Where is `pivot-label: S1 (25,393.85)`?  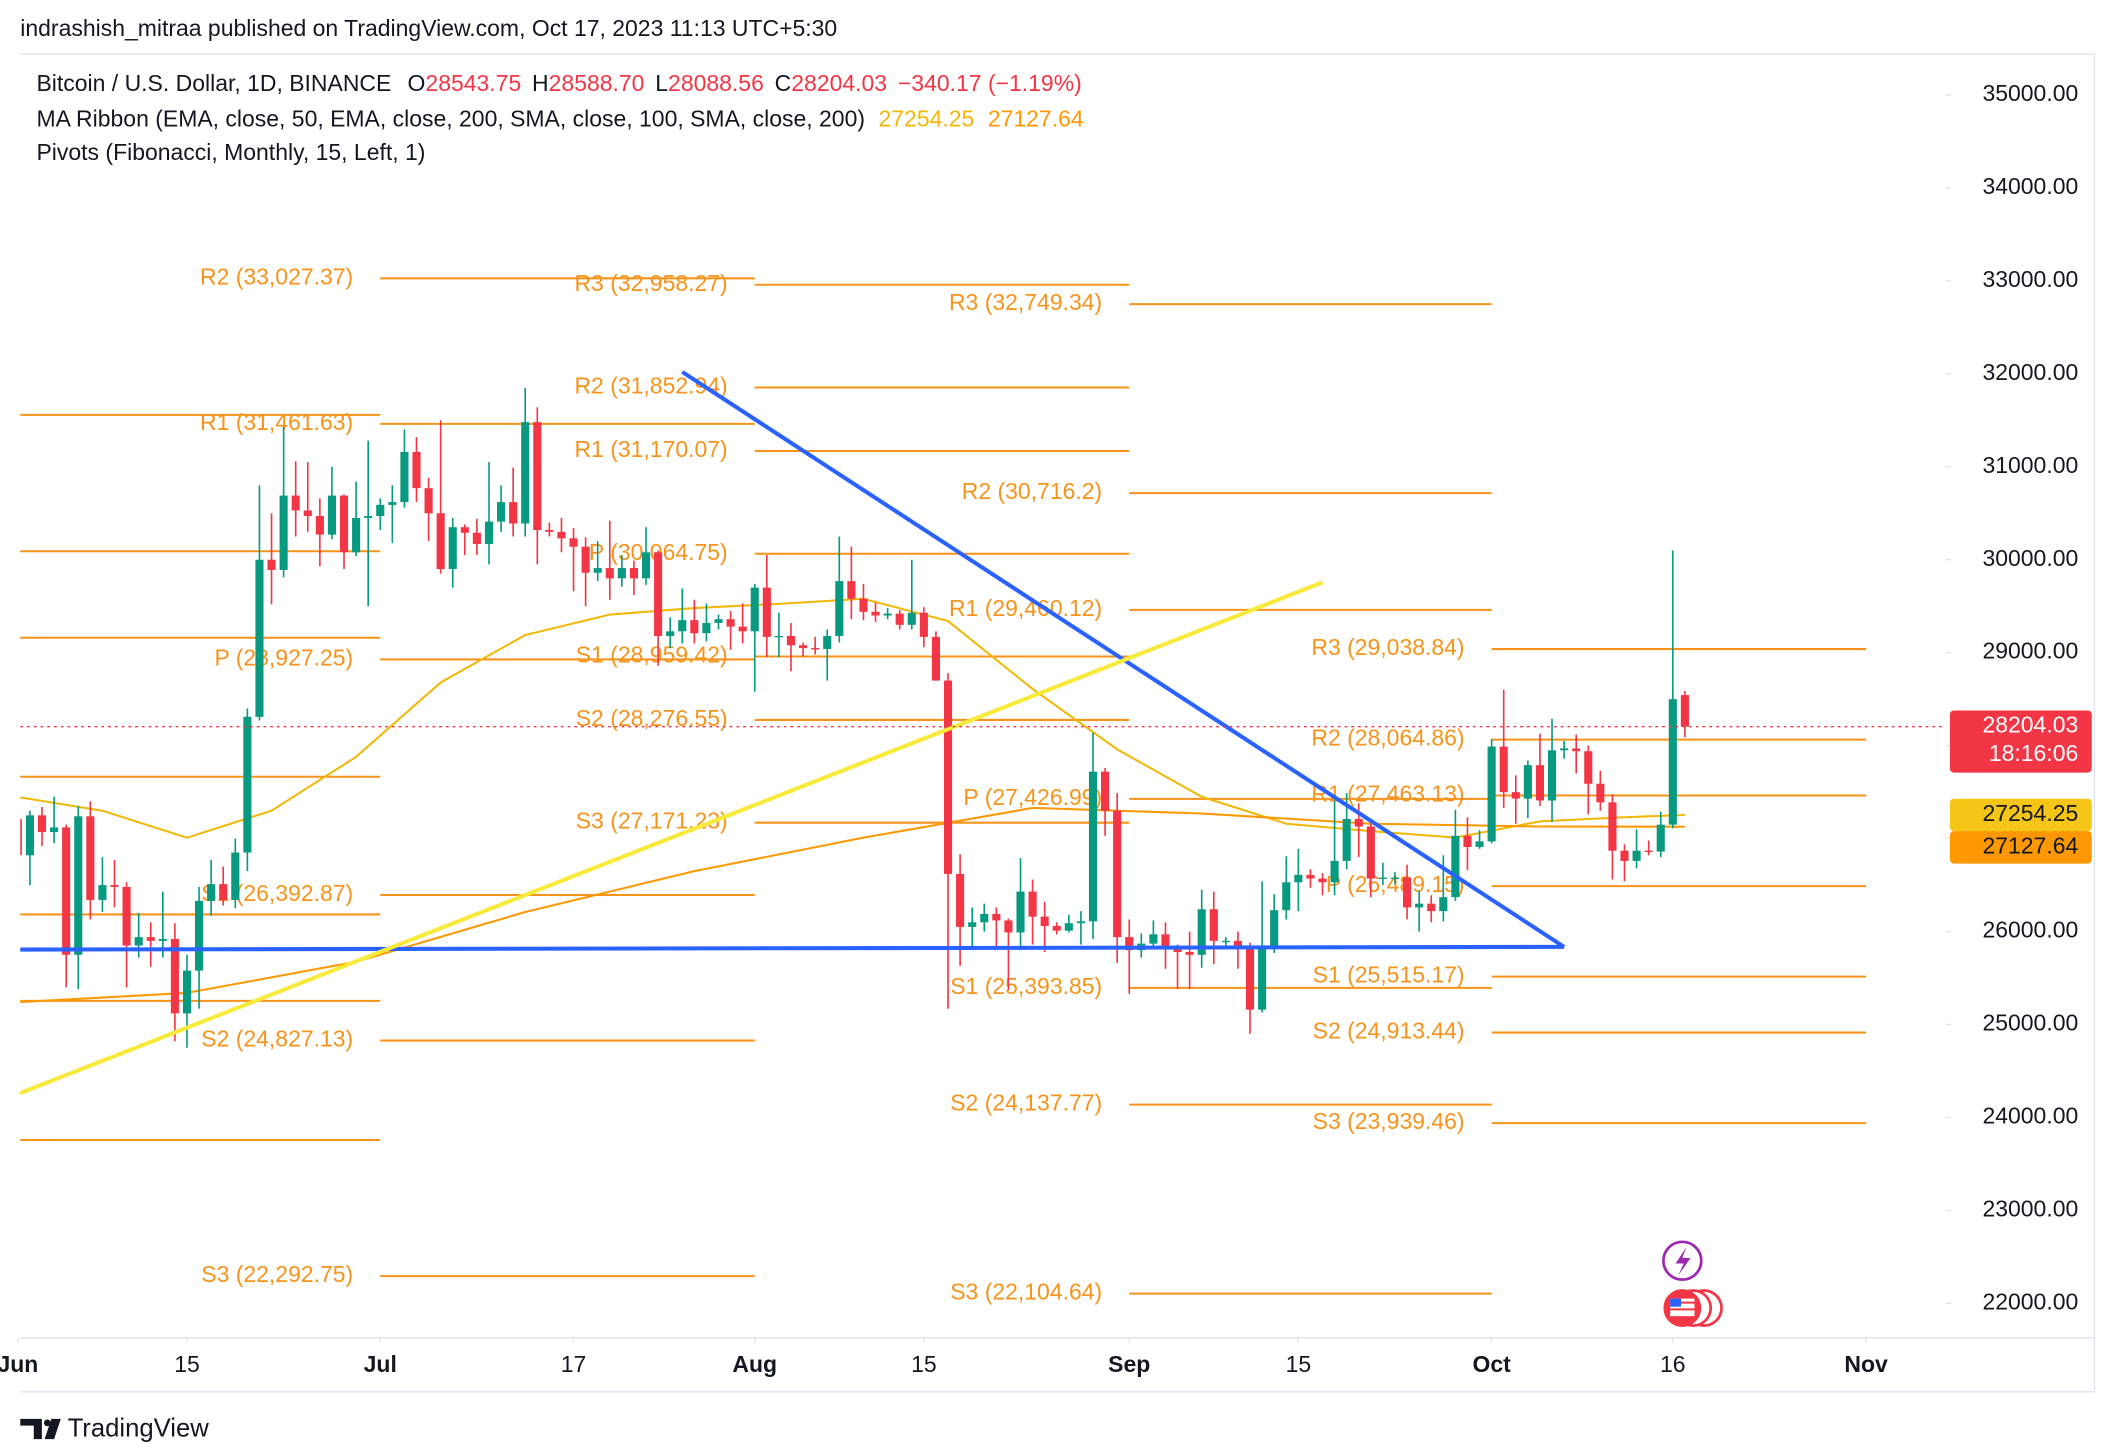 pivot-label: S1 (25,393.85) is located at coordinates (1026, 986).